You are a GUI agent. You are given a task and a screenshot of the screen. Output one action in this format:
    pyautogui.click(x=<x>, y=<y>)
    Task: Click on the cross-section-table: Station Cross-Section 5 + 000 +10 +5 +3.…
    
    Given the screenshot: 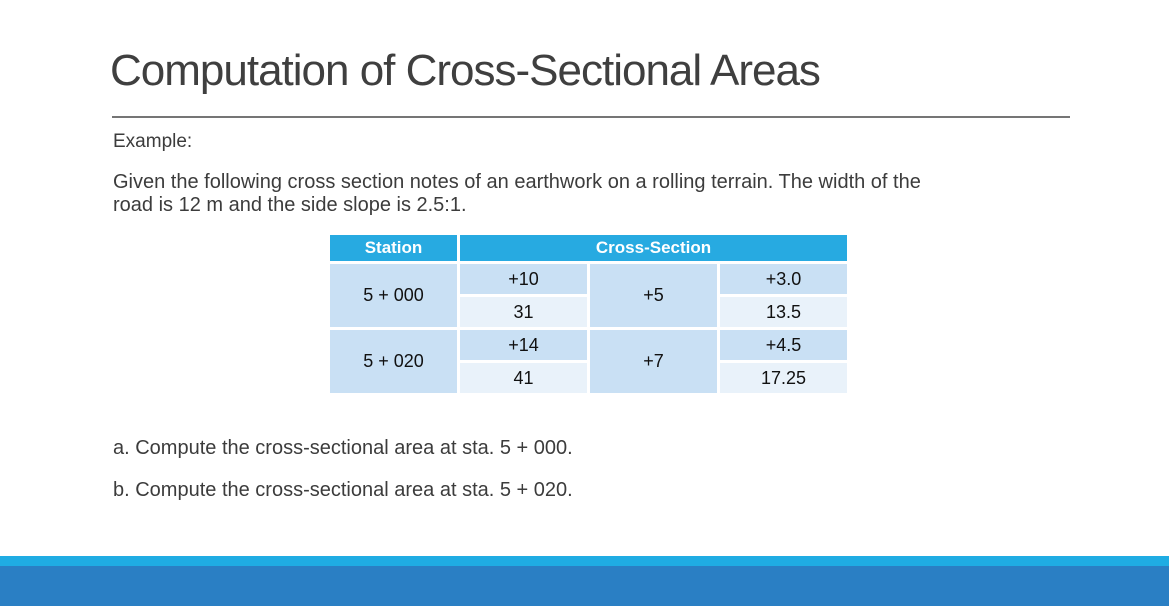 What is the action you would take?
    pyautogui.click(x=589, y=314)
    